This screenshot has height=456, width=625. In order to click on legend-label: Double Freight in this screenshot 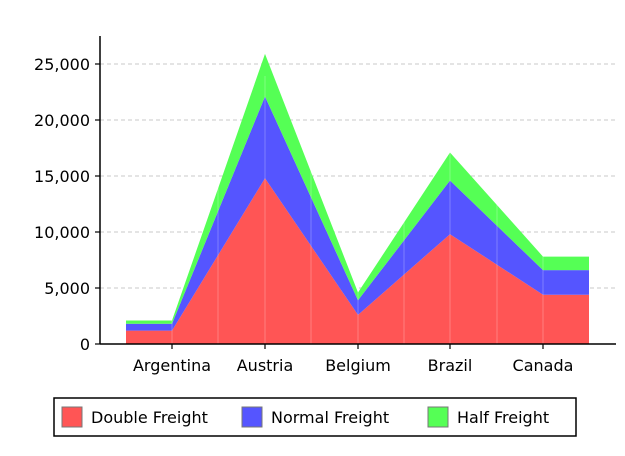, I will do `click(149, 417)`.